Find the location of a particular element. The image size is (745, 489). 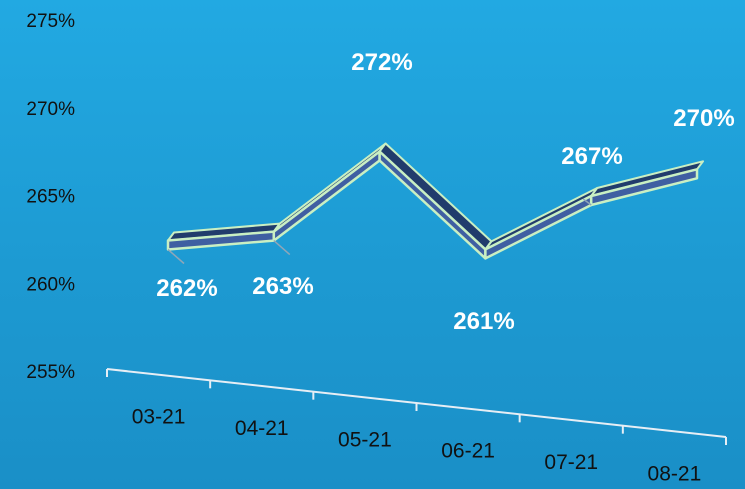

data-label: 267% is located at coordinates (591, 156).